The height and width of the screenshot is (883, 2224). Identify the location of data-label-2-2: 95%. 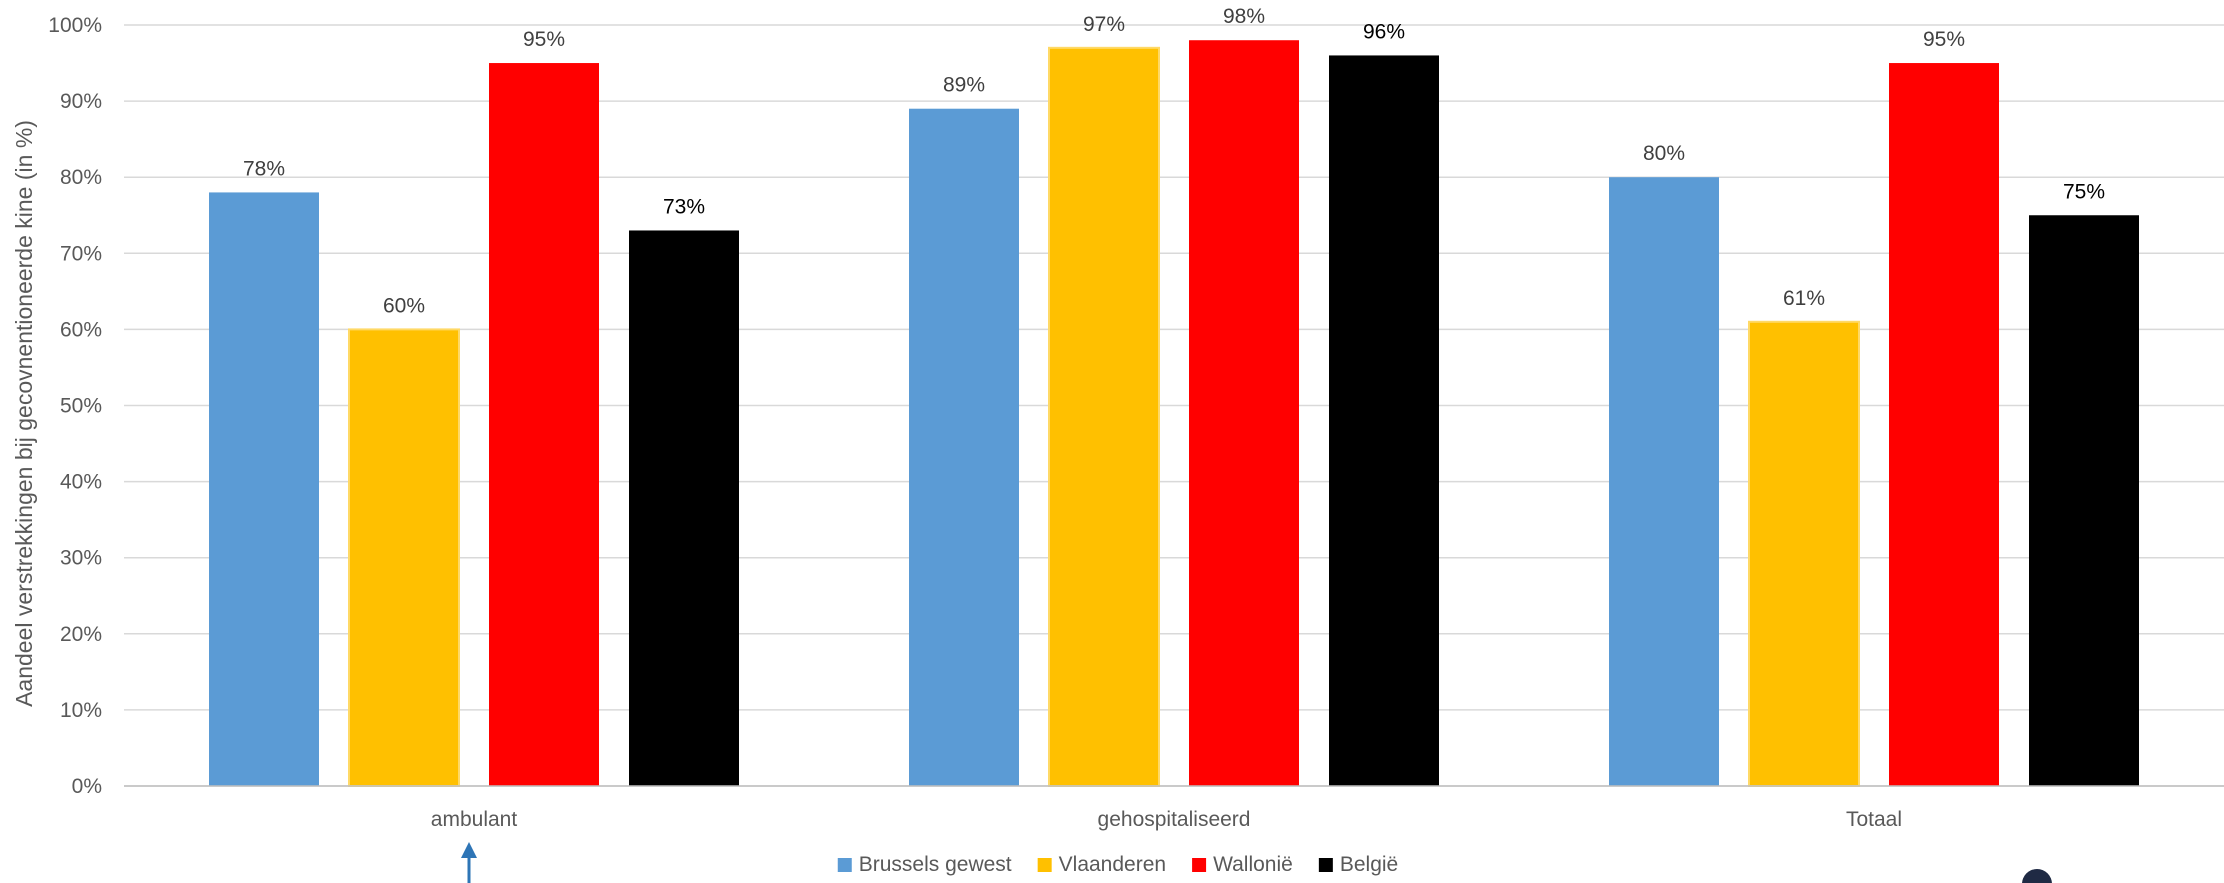
(1944, 39).